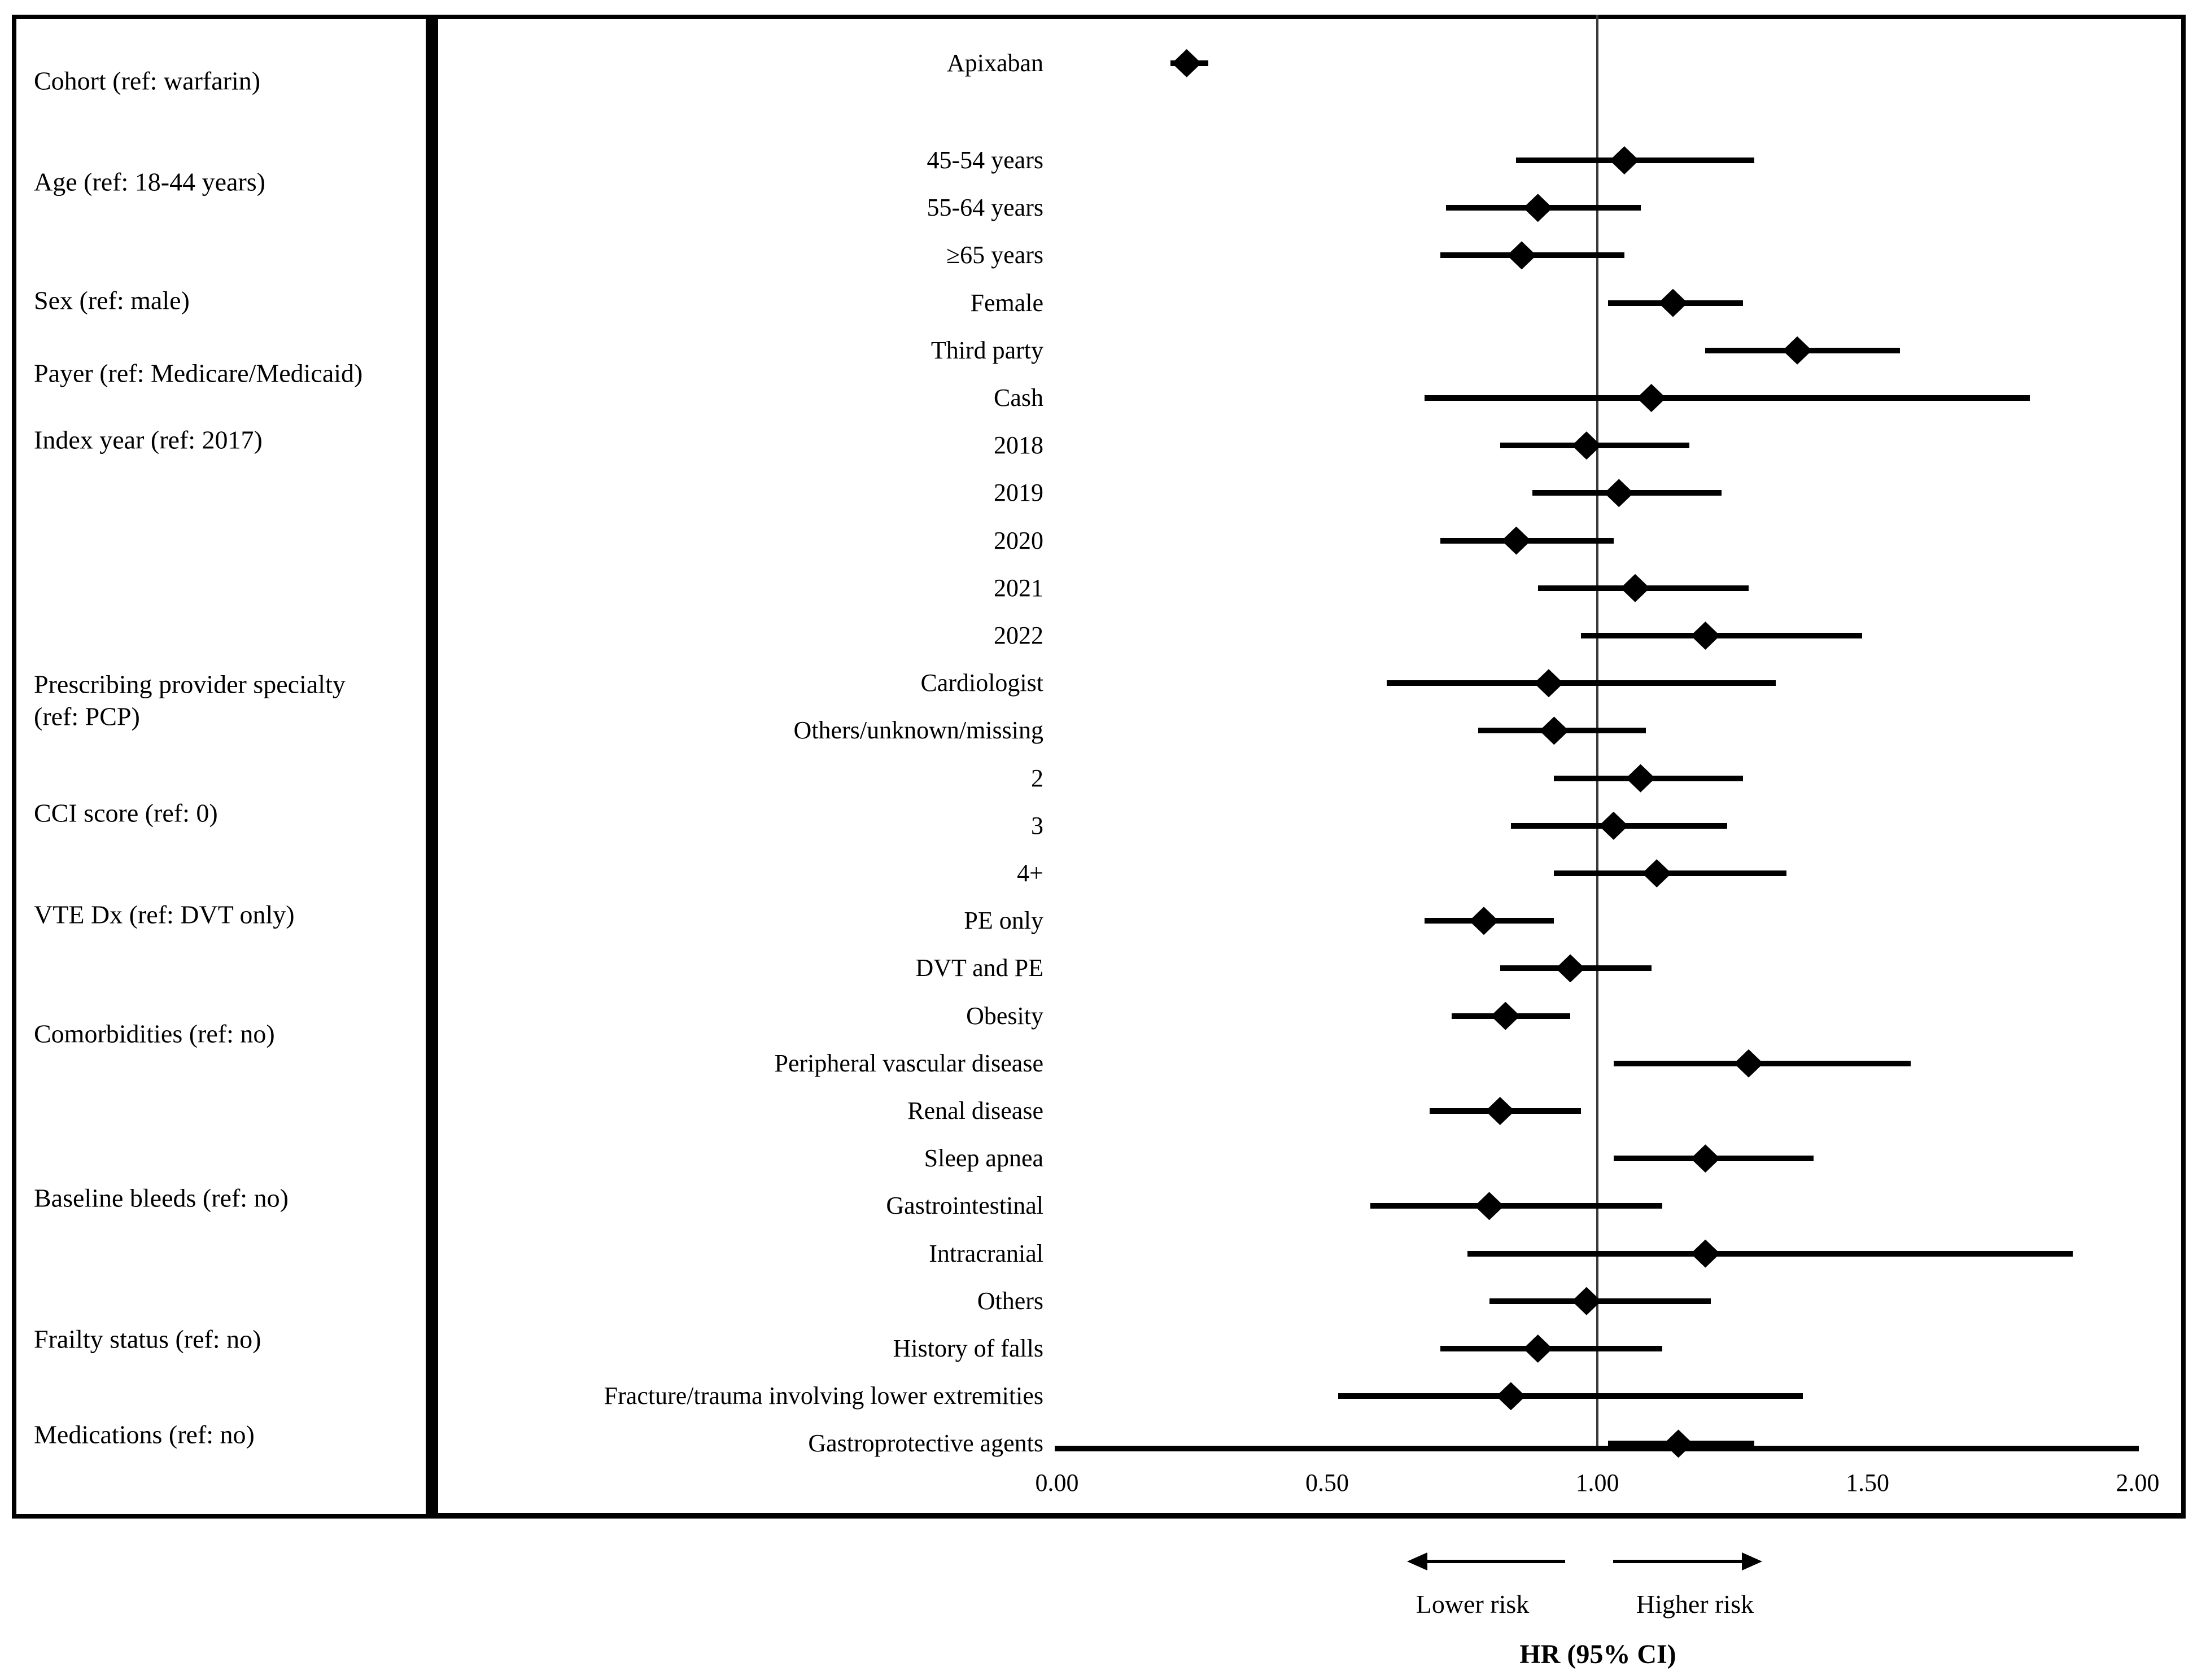  I want to click on row-label: 3, so click(1037, 825).